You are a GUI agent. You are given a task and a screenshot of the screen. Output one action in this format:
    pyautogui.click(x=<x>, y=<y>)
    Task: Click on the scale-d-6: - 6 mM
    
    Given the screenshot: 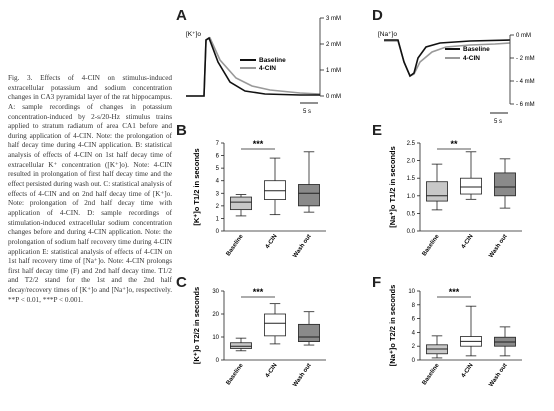 What is the action you would take?
    pyautogui.click(x=525, y=105)
    